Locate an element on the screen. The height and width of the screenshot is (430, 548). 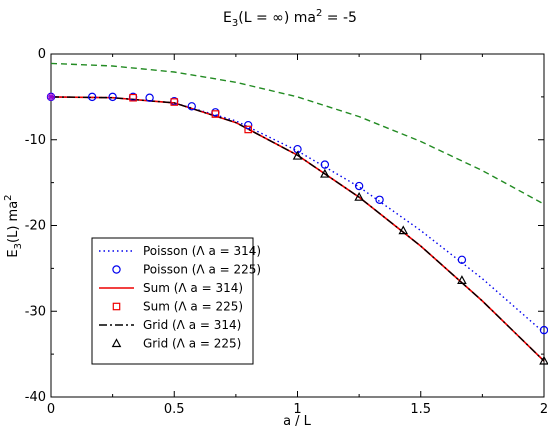
legend-entry: Sum (Λ a = 225) is located at coordinates (193, 307).